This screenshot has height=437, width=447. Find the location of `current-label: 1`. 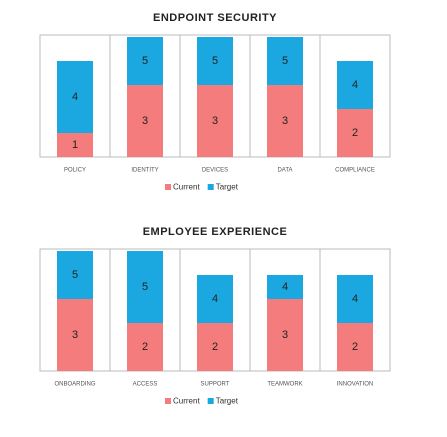

current-label: 1 is located at coordinates (75, 145).